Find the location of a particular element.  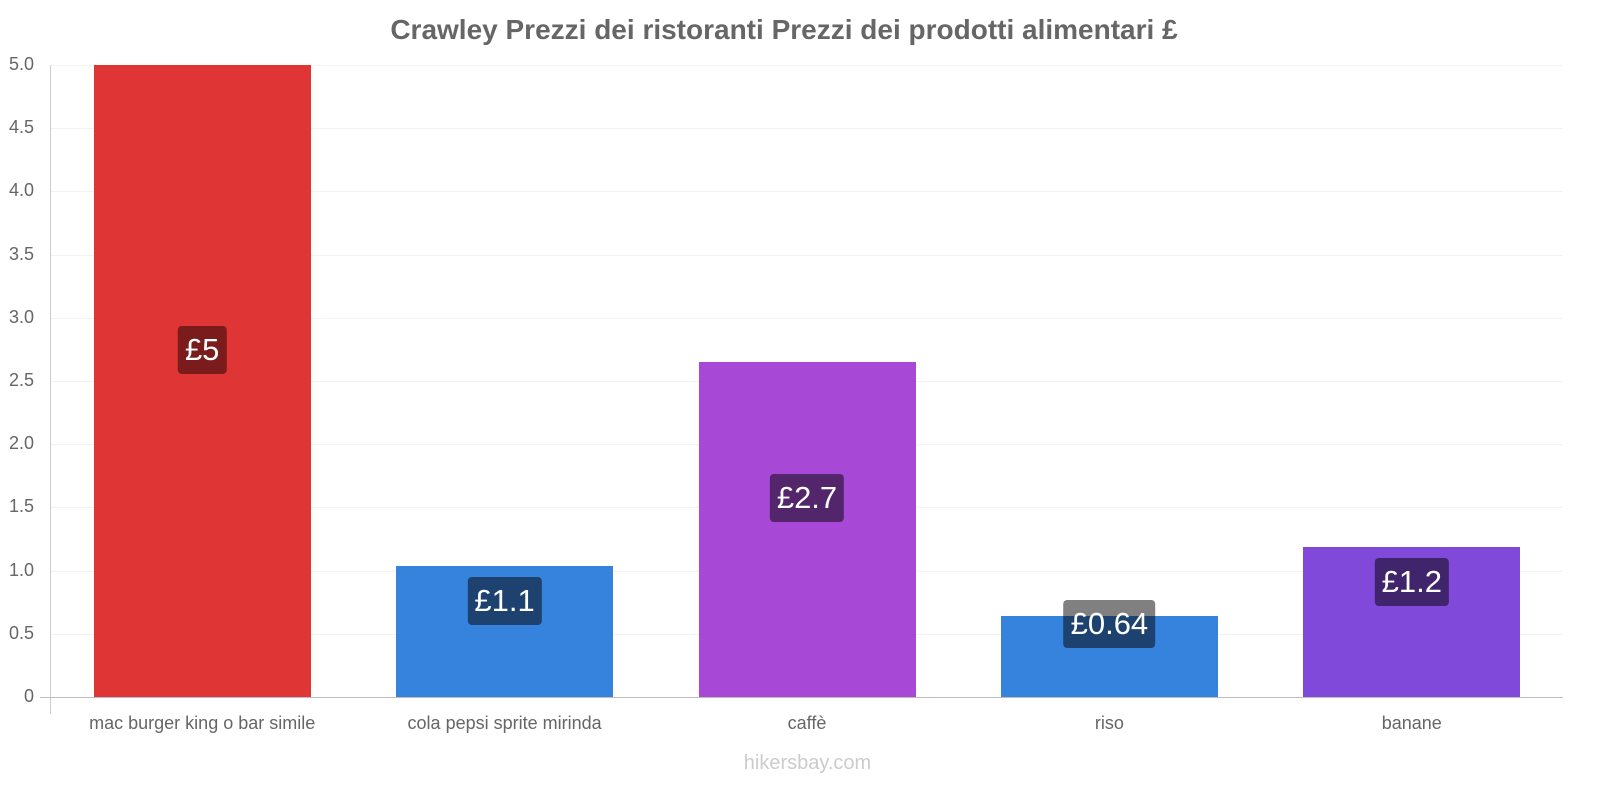

y-tick-label: 1.5 is located at coordinates (21, 506).